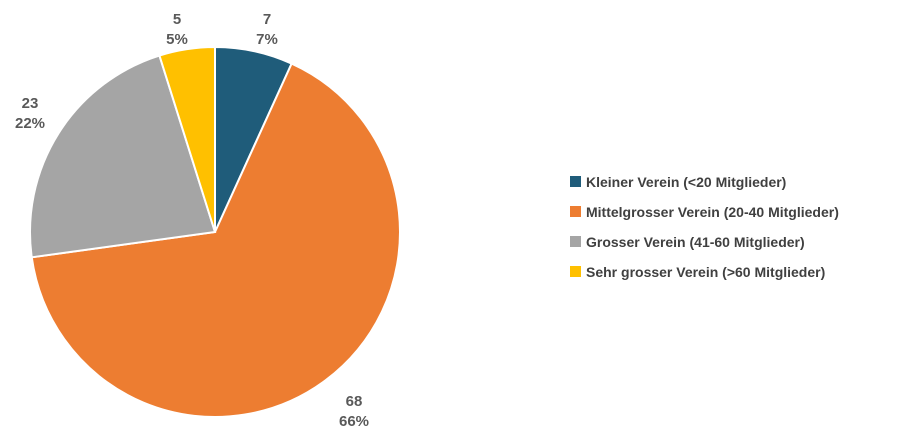 The image size is (914, 432). I want to click on slice-value-label: 5, so click(177, 19).